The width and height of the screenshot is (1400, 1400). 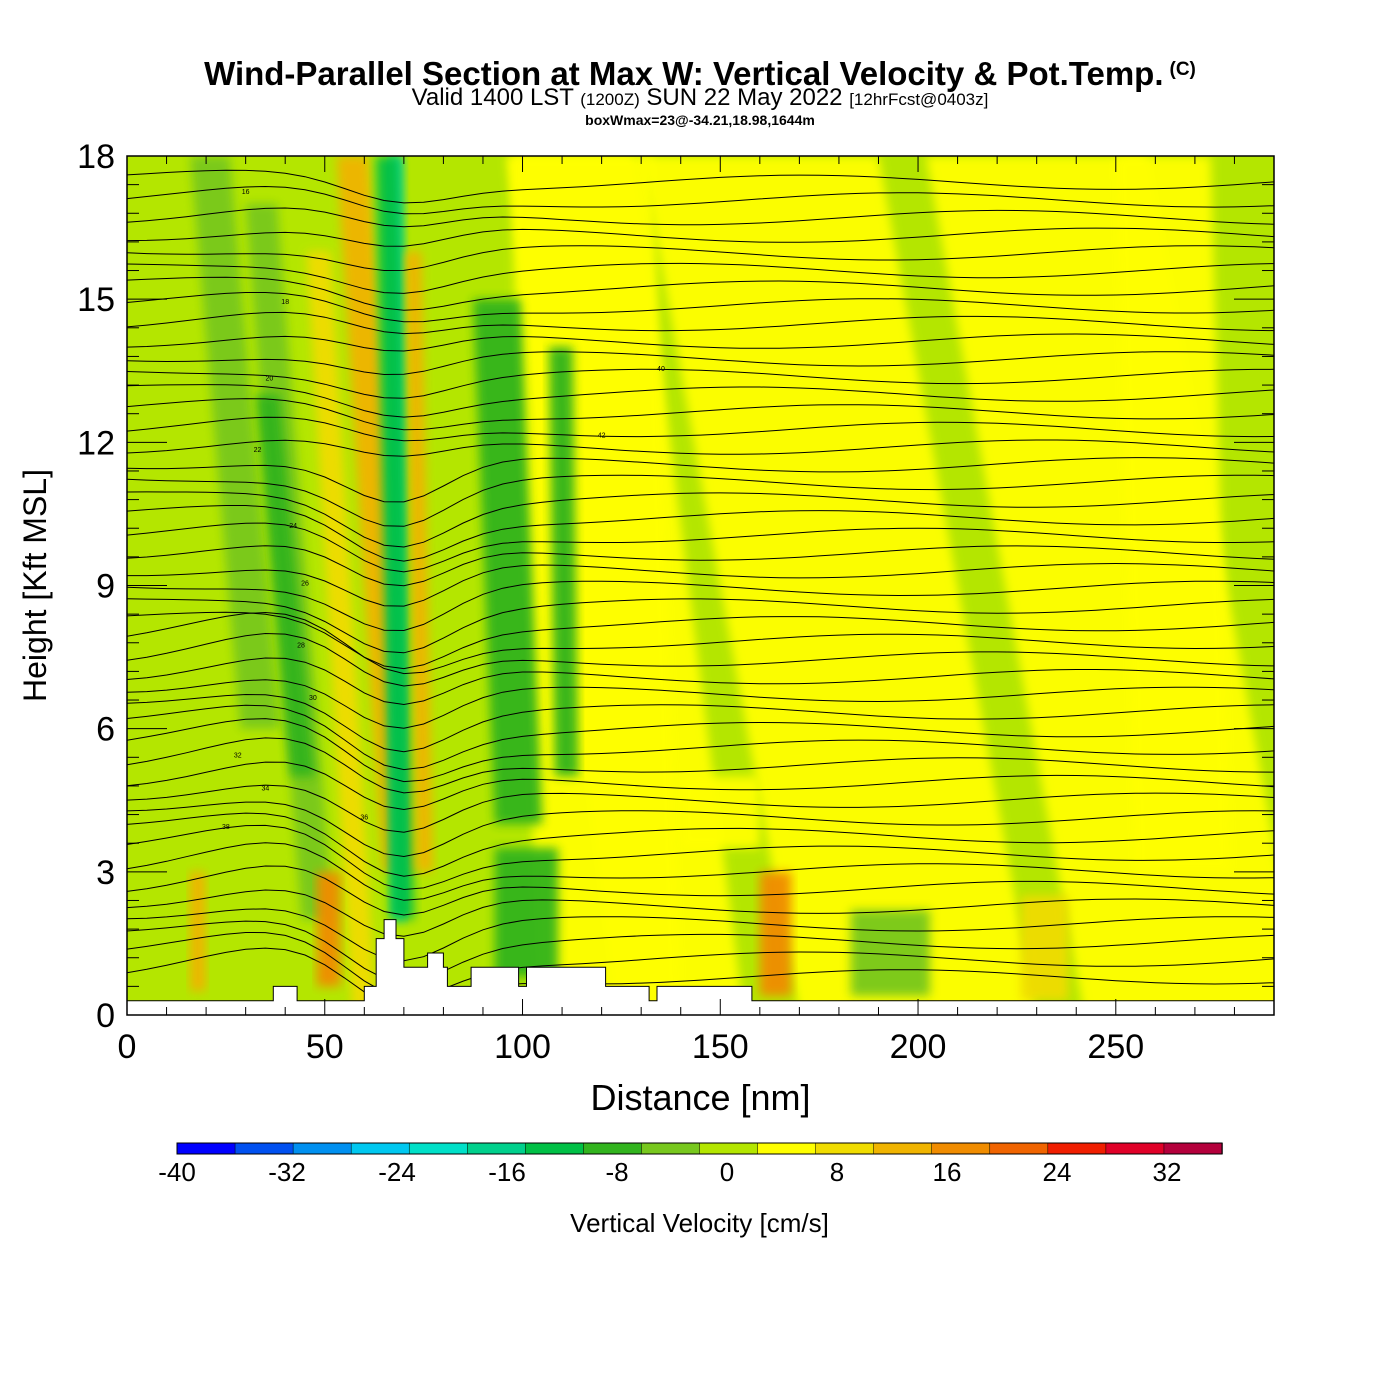 What do you see at coordinates (602, 436) in the screenshot?
I see `contour-label: 42` at bounding box center [602, 436].